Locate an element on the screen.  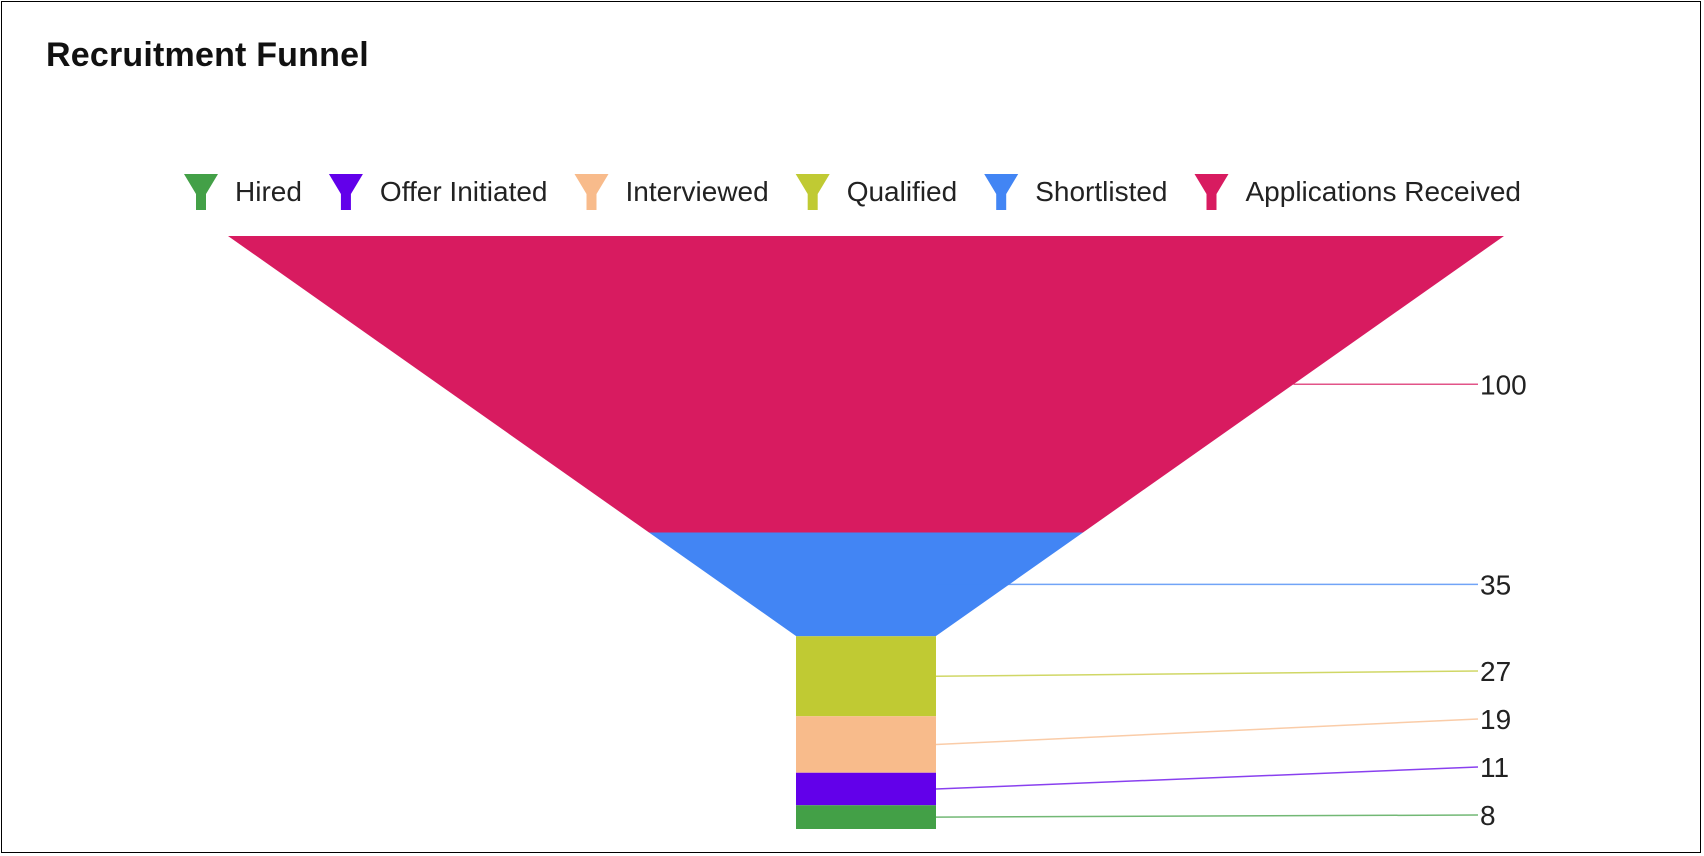
legend-item-qualified: Qualified is located at coordinates (876, 192).